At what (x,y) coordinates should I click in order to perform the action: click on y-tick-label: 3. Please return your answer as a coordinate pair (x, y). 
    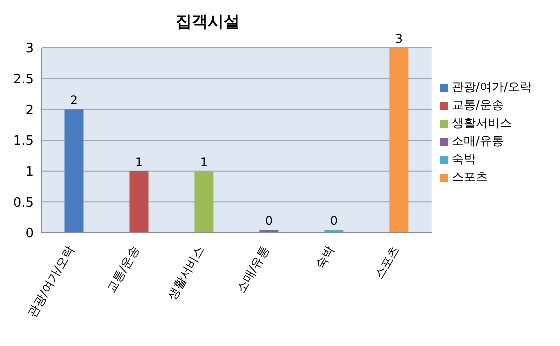
    Looking at the image, I should click on (30, 49).